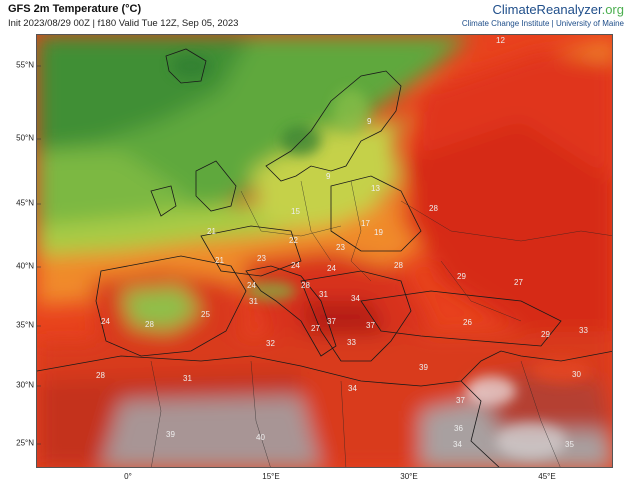 The width and height of the screenshot is (632, 485). What do you see at coordinates (25, 203) in the screenshot?
I see `lat-label-45n: 45°N` at bounding box center [25, 203].